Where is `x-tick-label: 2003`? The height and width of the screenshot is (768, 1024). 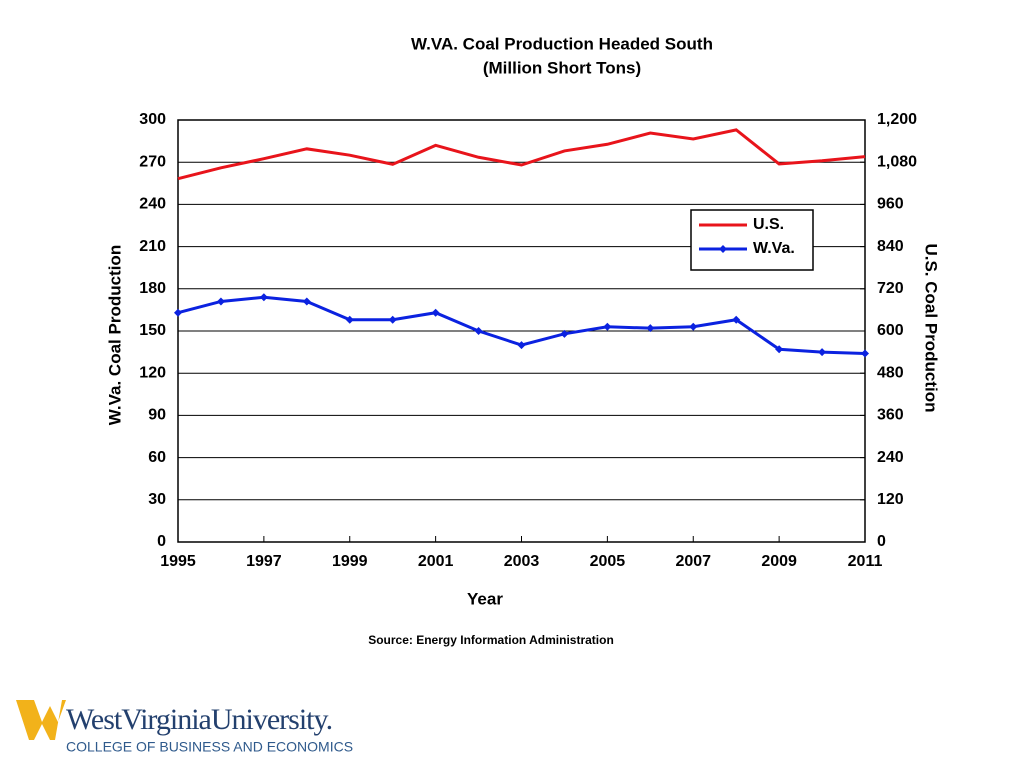 x-tick-label: 2003 is located at coordinates (522, 561).